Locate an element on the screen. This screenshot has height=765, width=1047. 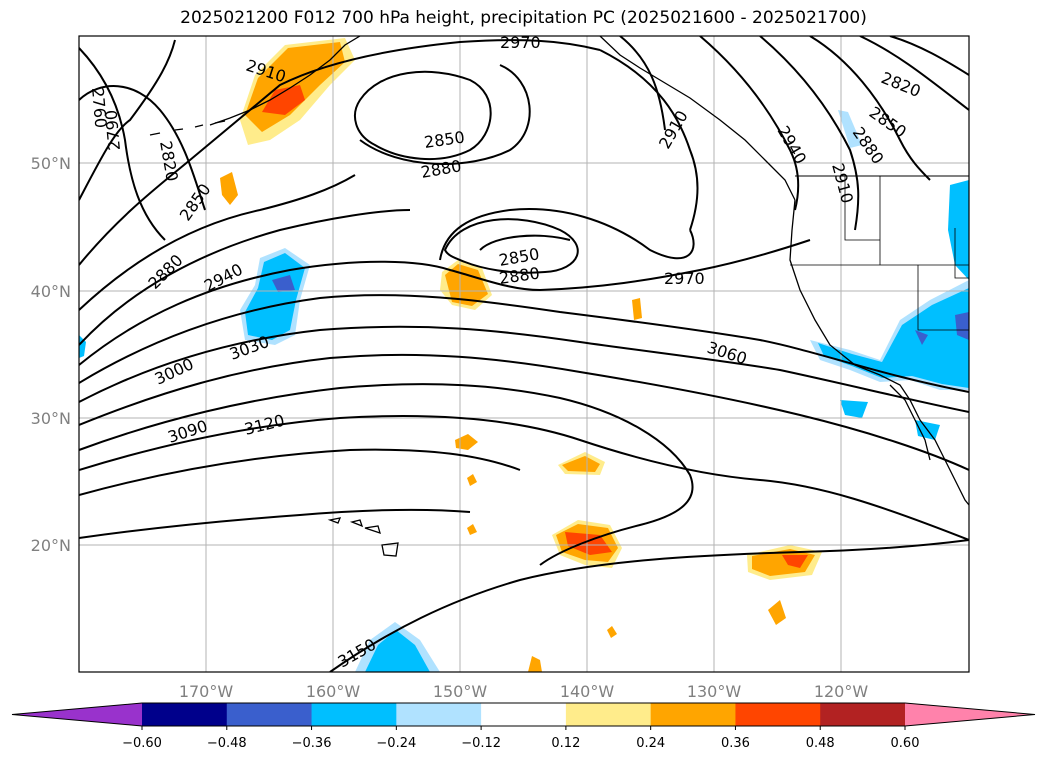
latitude-tick-labels: 50°N 40°N 30°N 20°N is located at coordinates (51, 354).